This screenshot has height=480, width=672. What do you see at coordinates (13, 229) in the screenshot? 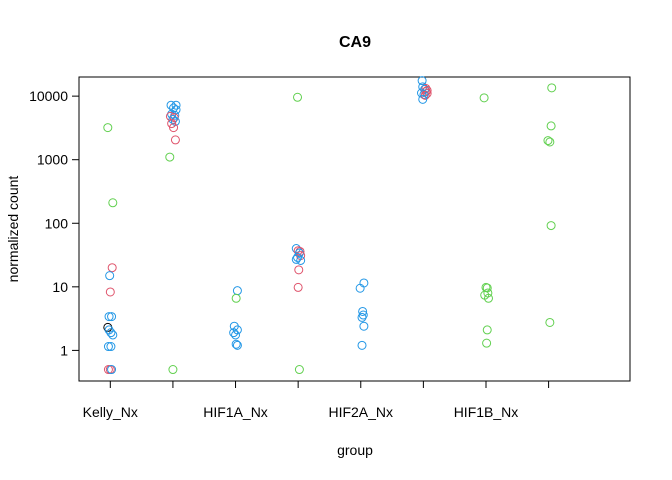
I see `y-axis-label: normalized count` at bounding box center [13, 229].